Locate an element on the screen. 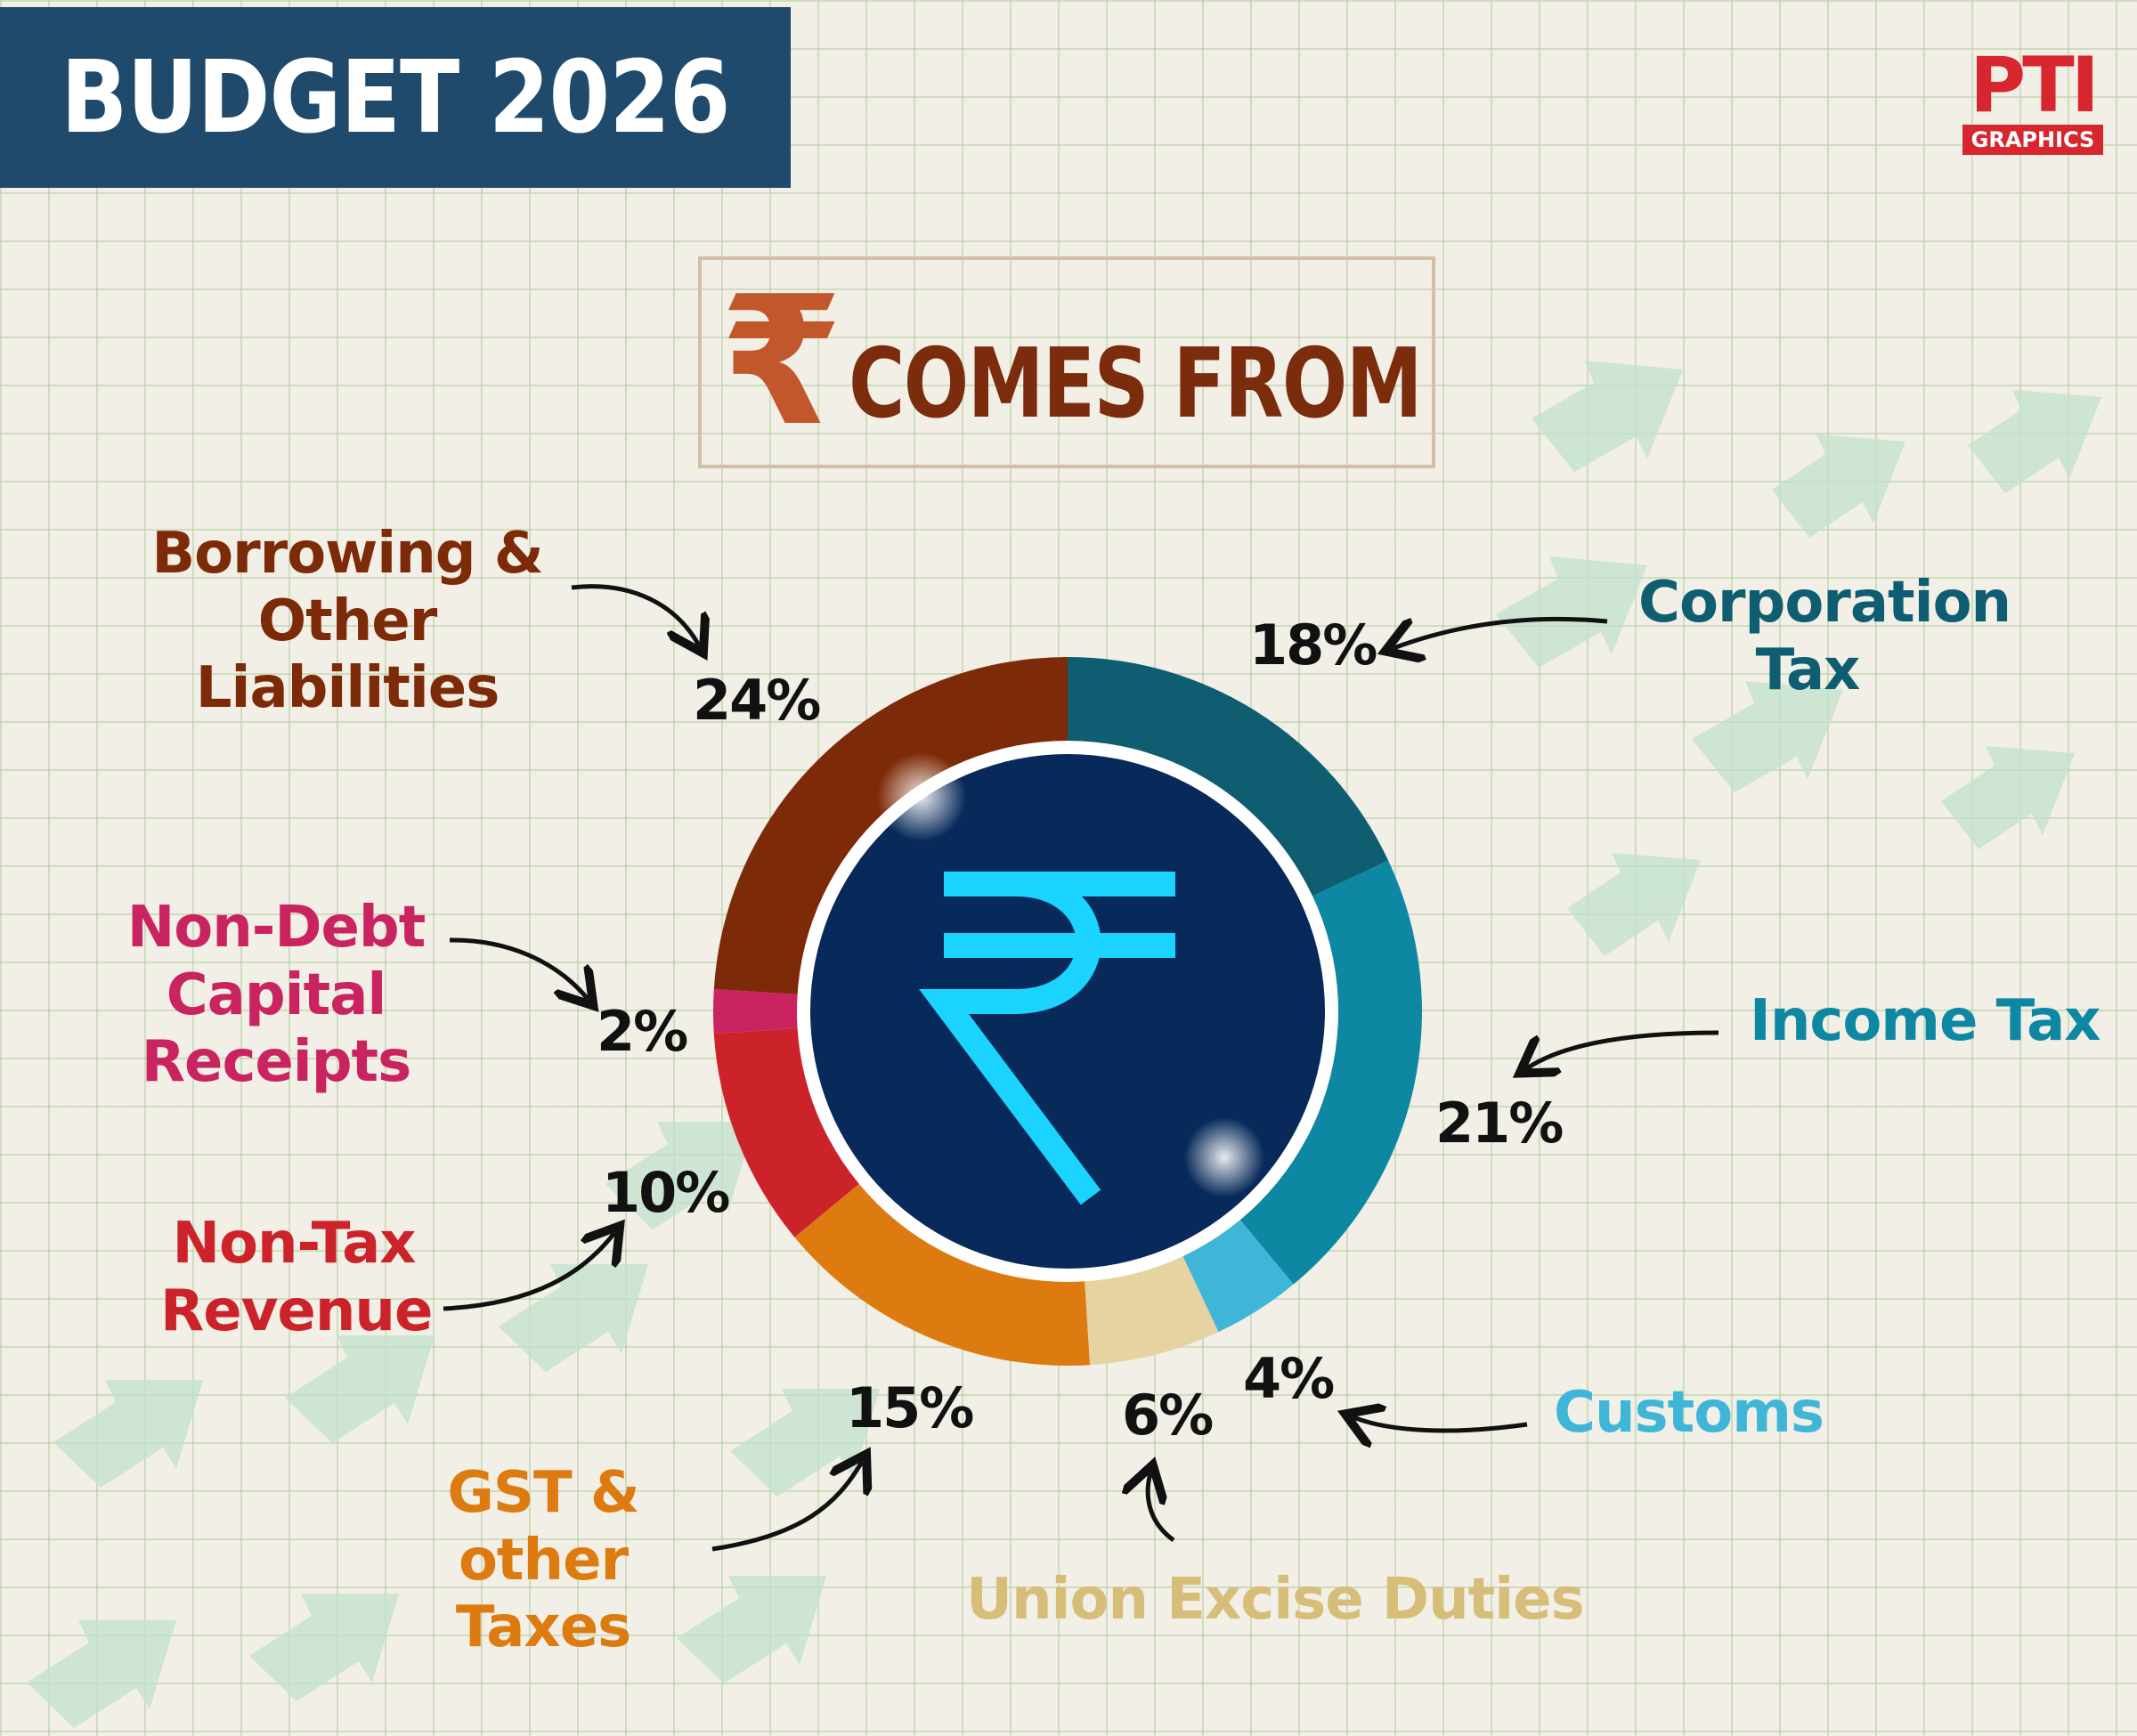 Image resolution: width=2137 pixels, height=1736 pixels. pct-customs: 4% is located at coordinates (1288, 1378).